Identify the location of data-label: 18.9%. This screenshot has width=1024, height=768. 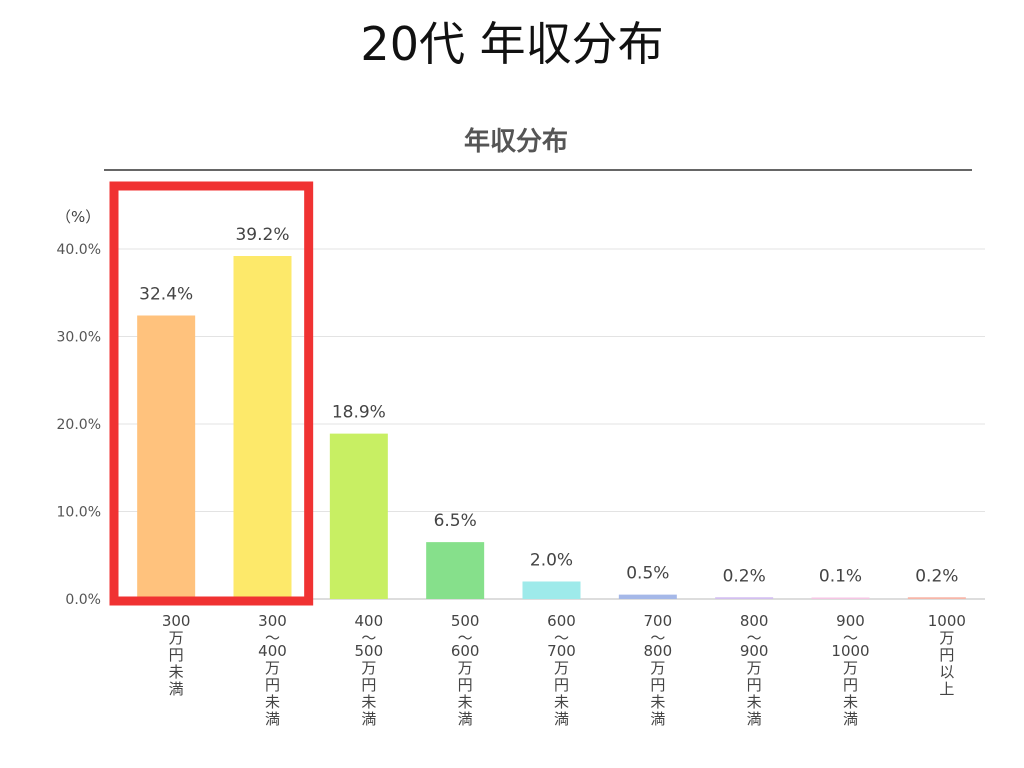
(359, 413).